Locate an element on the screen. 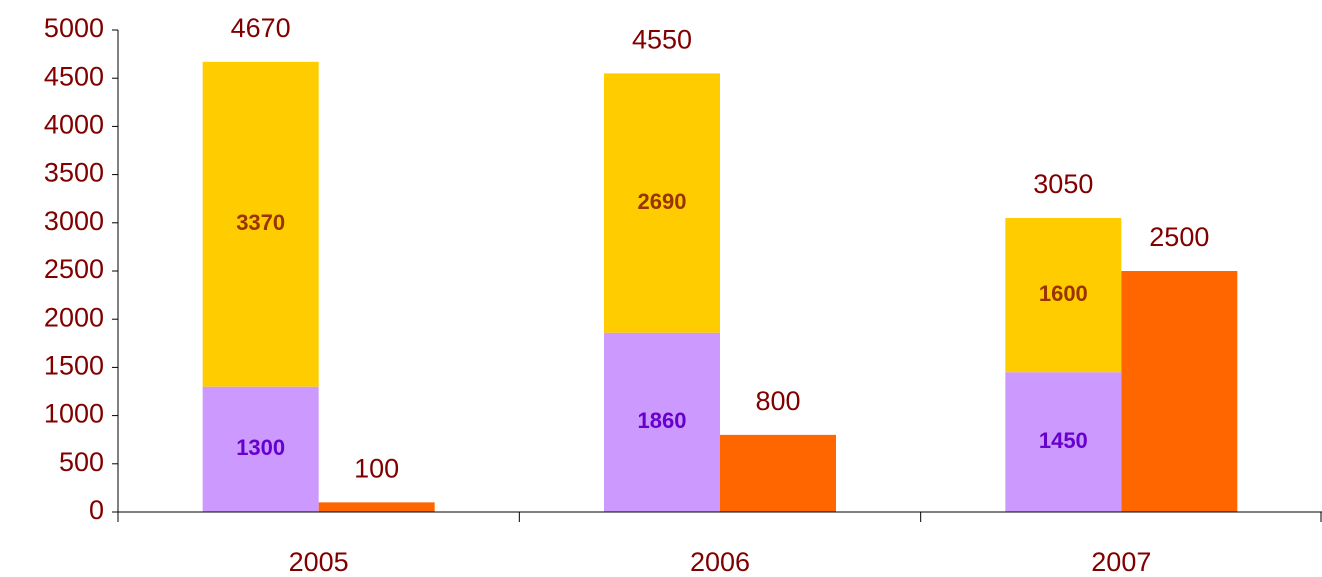  y-tick-label: 2000 is located at coordinates (74, 317).